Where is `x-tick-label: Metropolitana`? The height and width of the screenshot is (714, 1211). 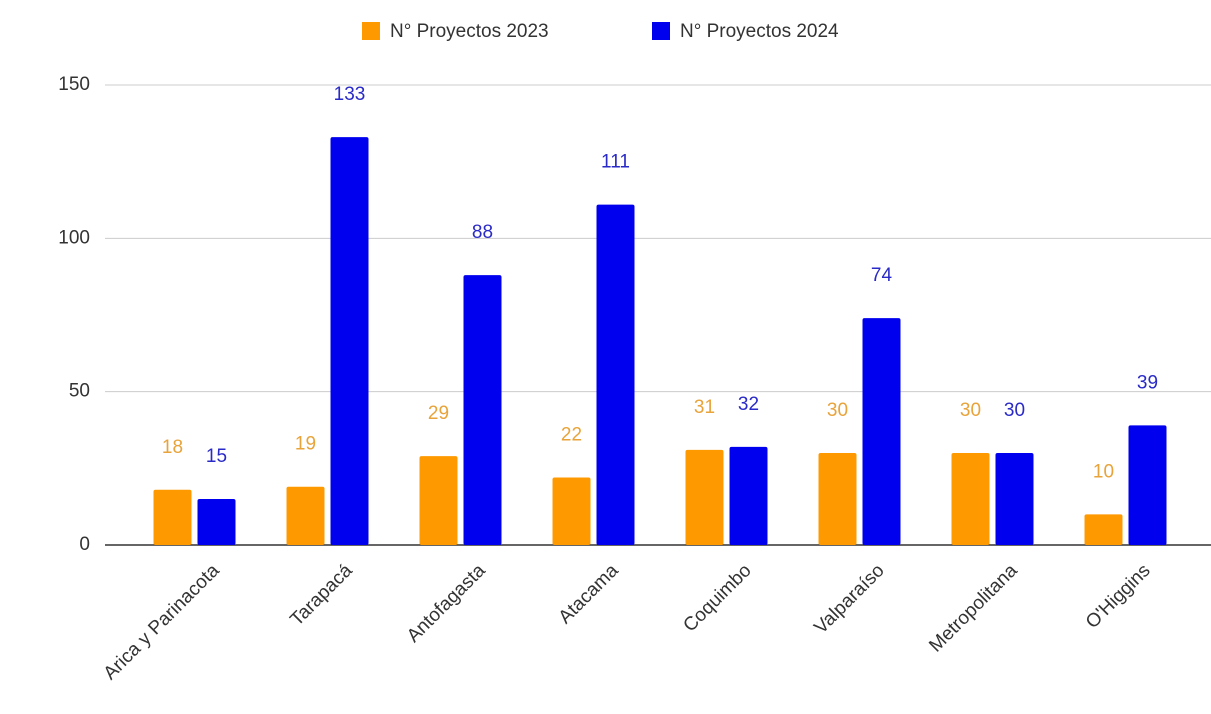
x-tick-label: Metropolitana is located at coordinates (973, 608).